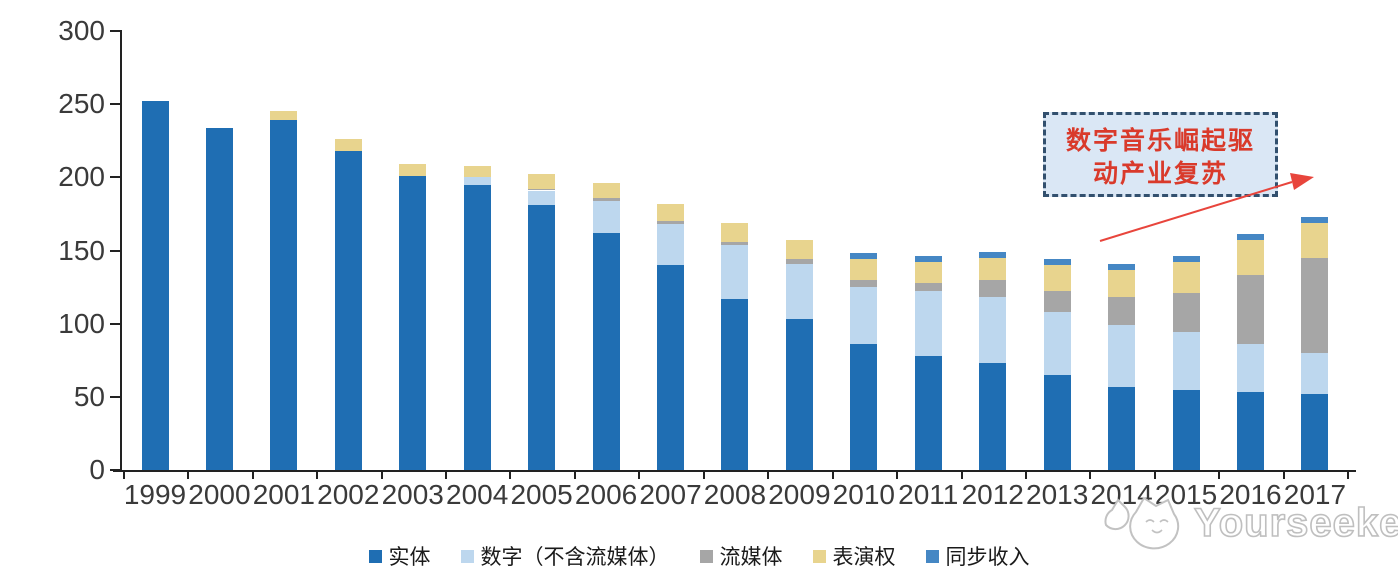  I want to click on annotation-text-line2: 动产业复苏, so click(1160, 173).